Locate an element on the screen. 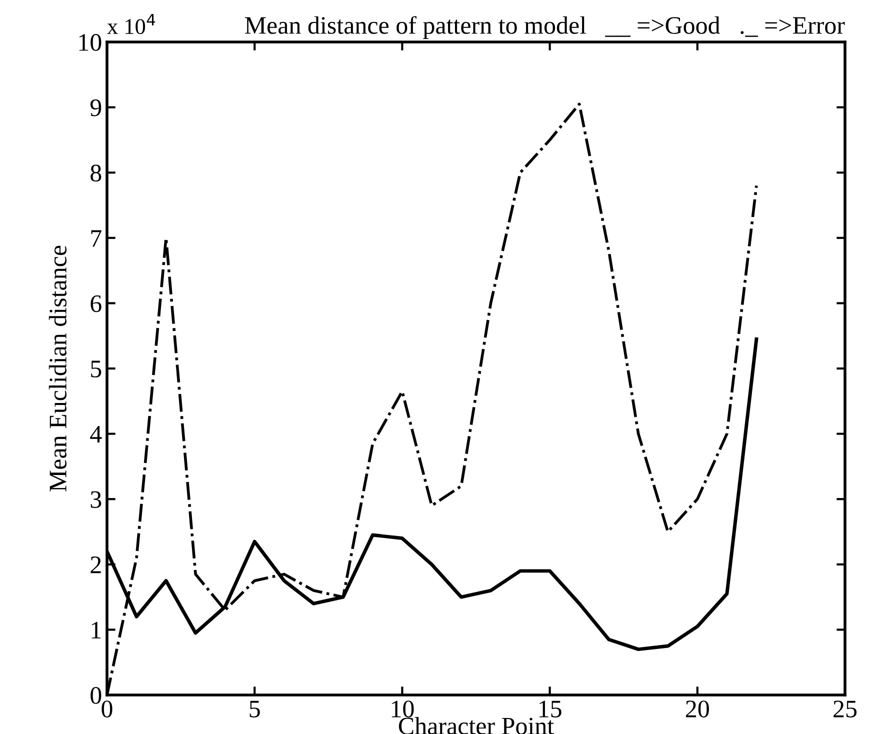 This screenshot has height=734, width=891. y-tick-label: 5 is located at coordinates (96, 369).